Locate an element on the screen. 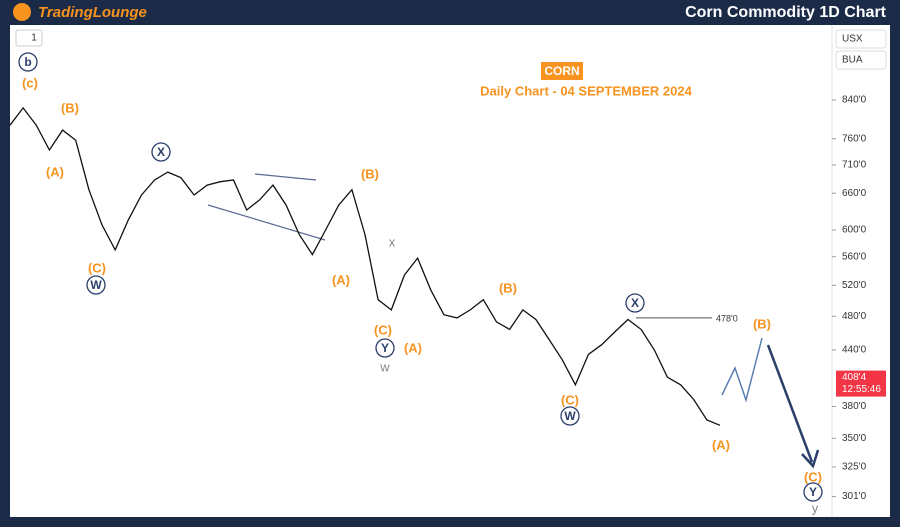 This screenshot has height=527, width=900. y-tick-label: 600'0 is located at coordinates (854, 230).